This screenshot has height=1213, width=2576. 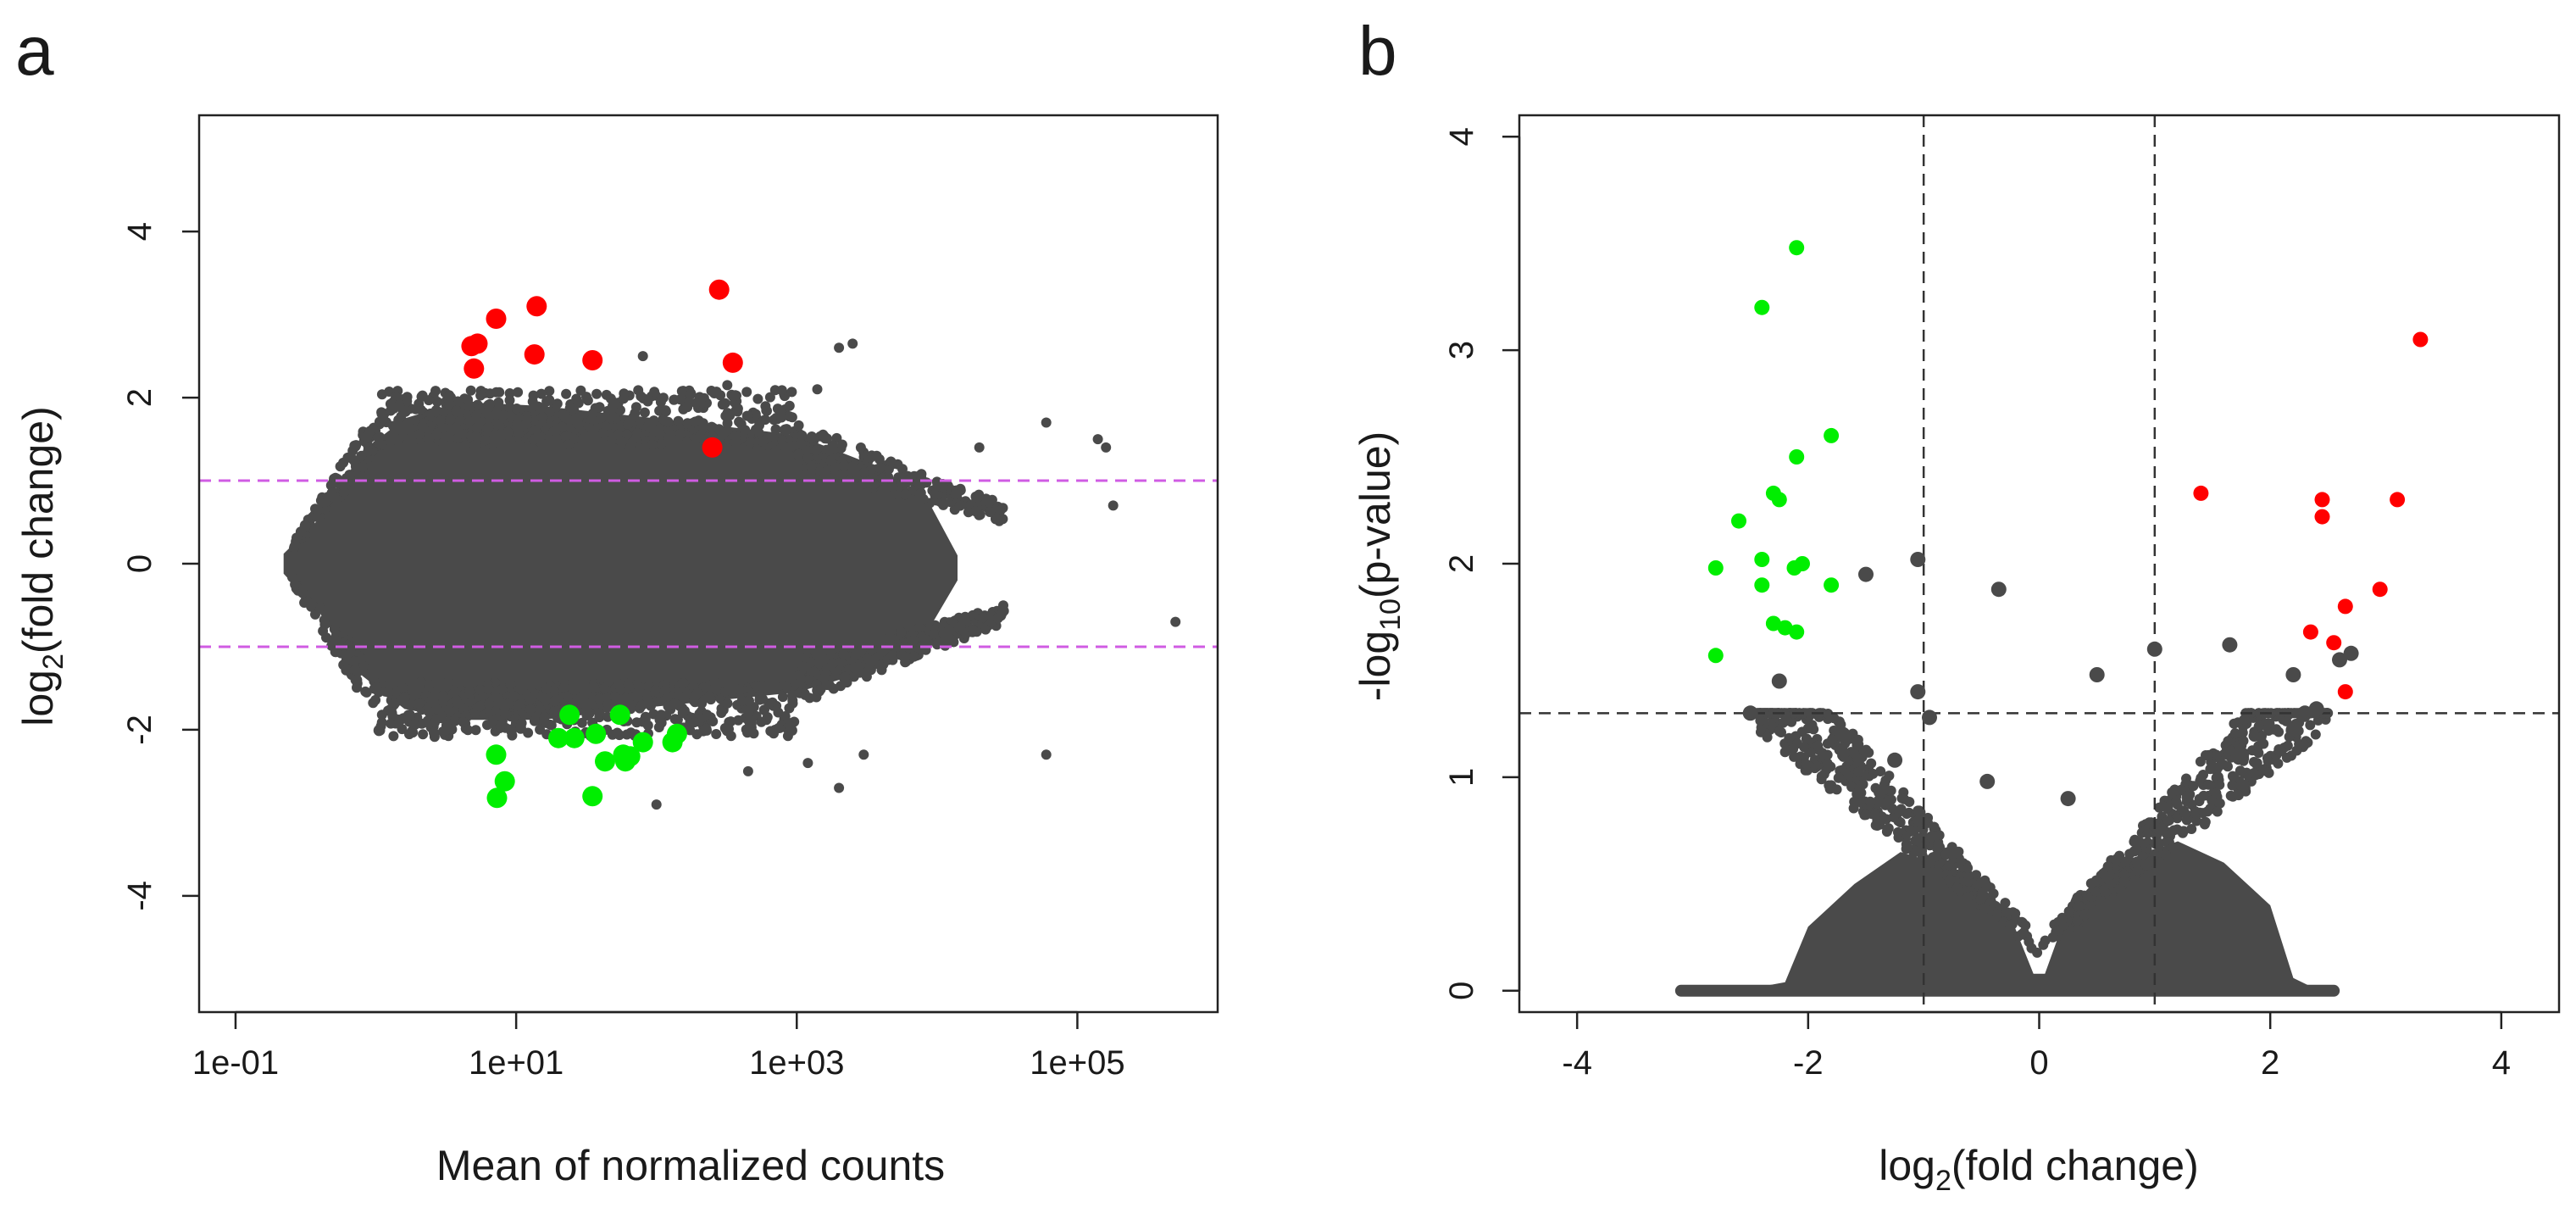 What do you see at coordinates (2039, 1169) in the screenshot?
I see `panel-b-x-axis-label: log2(fold change)` at bounding box center [2039, 1169].